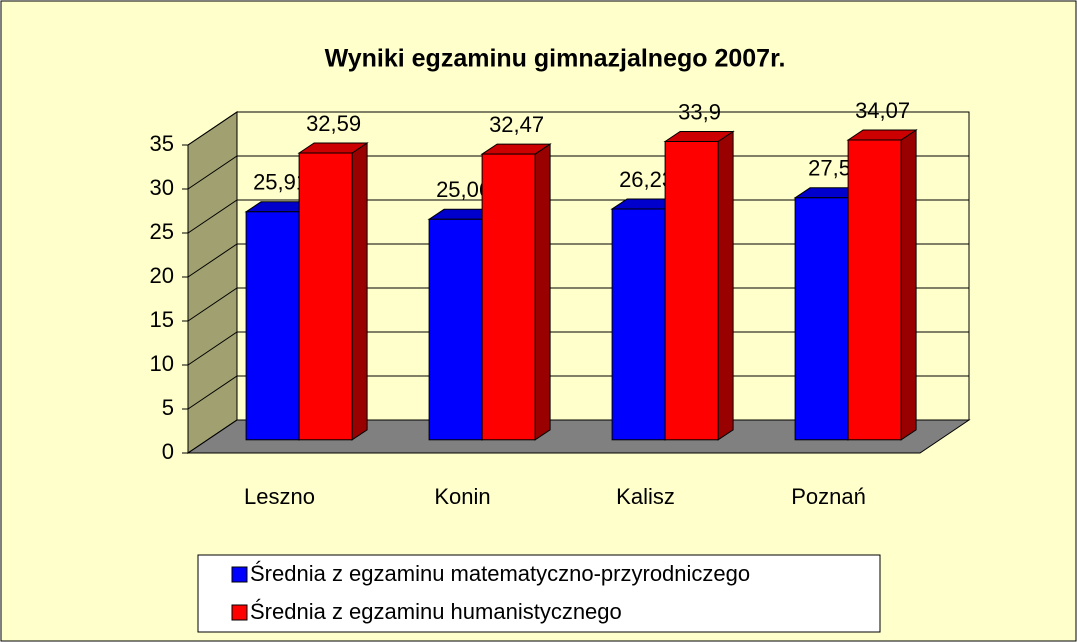 This screenshot has height=642, width=1077. I want to click on data-label: 33,9, so click(699, 111).